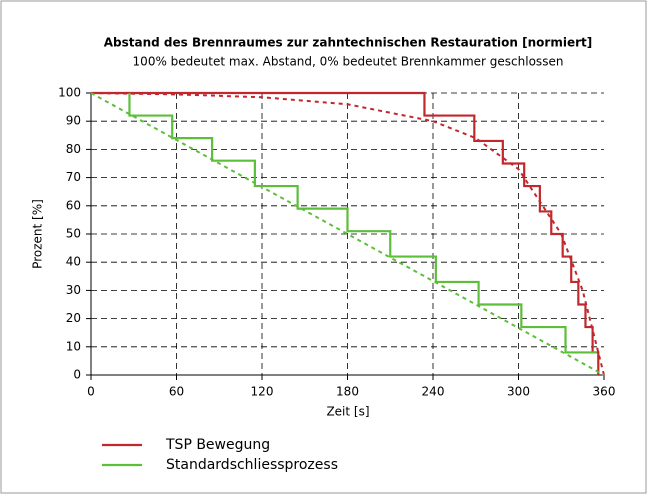 This screenshot has width=647, height=494. I want to click on y-tick-label: 70, so click(73, 177).